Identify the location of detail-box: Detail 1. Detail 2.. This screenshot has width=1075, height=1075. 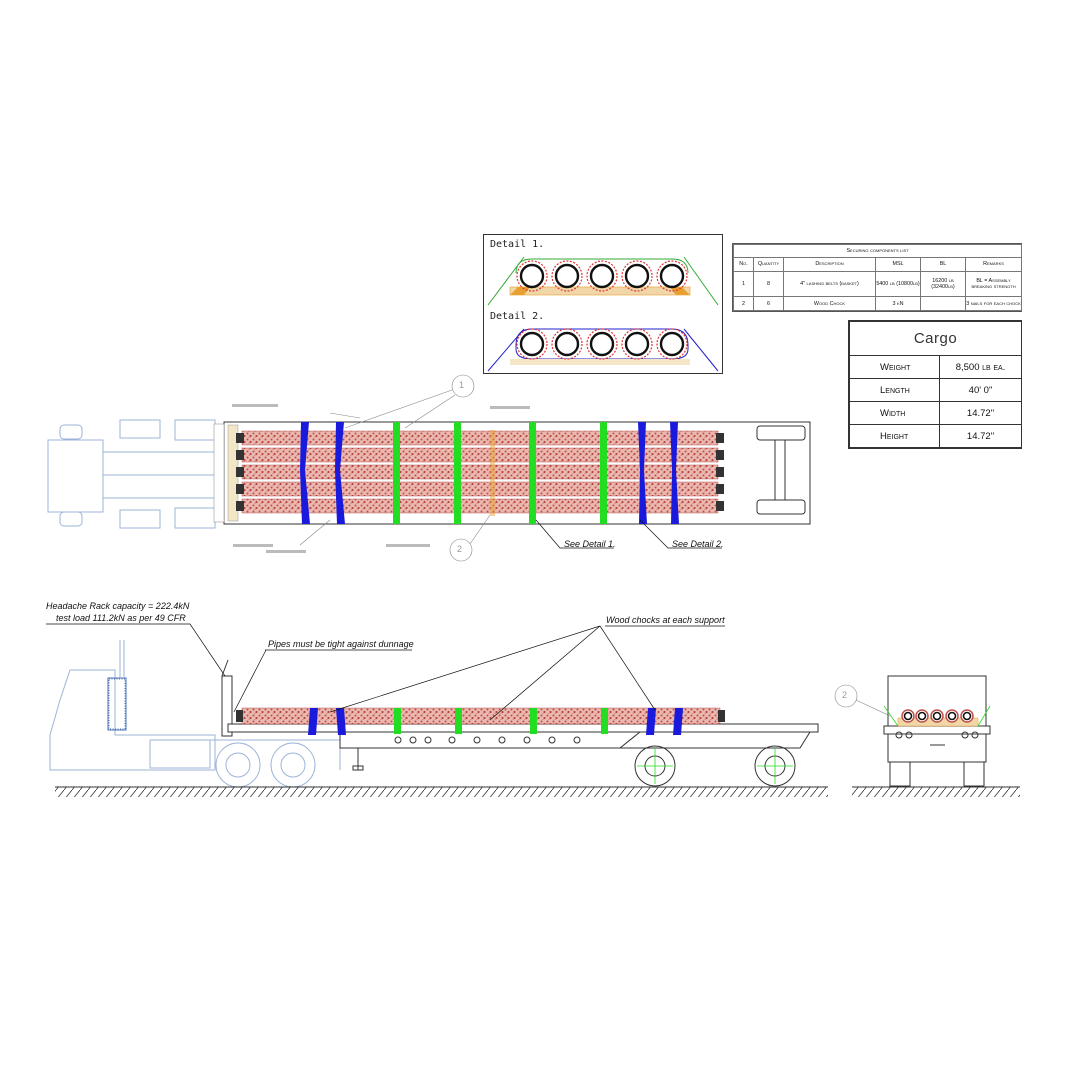
(603, 304).